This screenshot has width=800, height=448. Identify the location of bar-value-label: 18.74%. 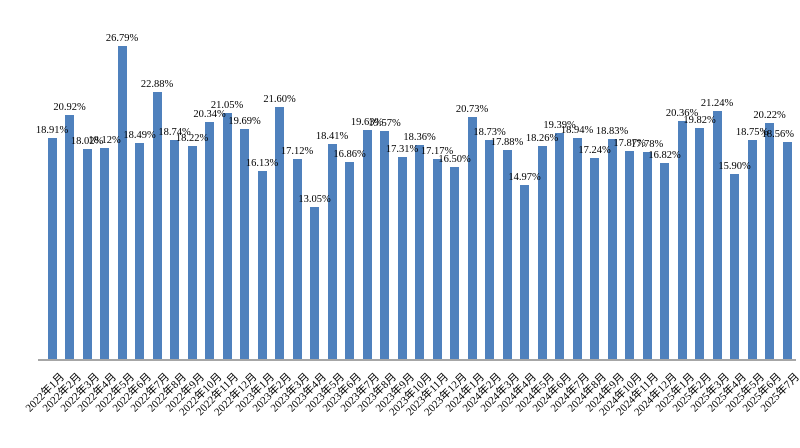
(174, 133).